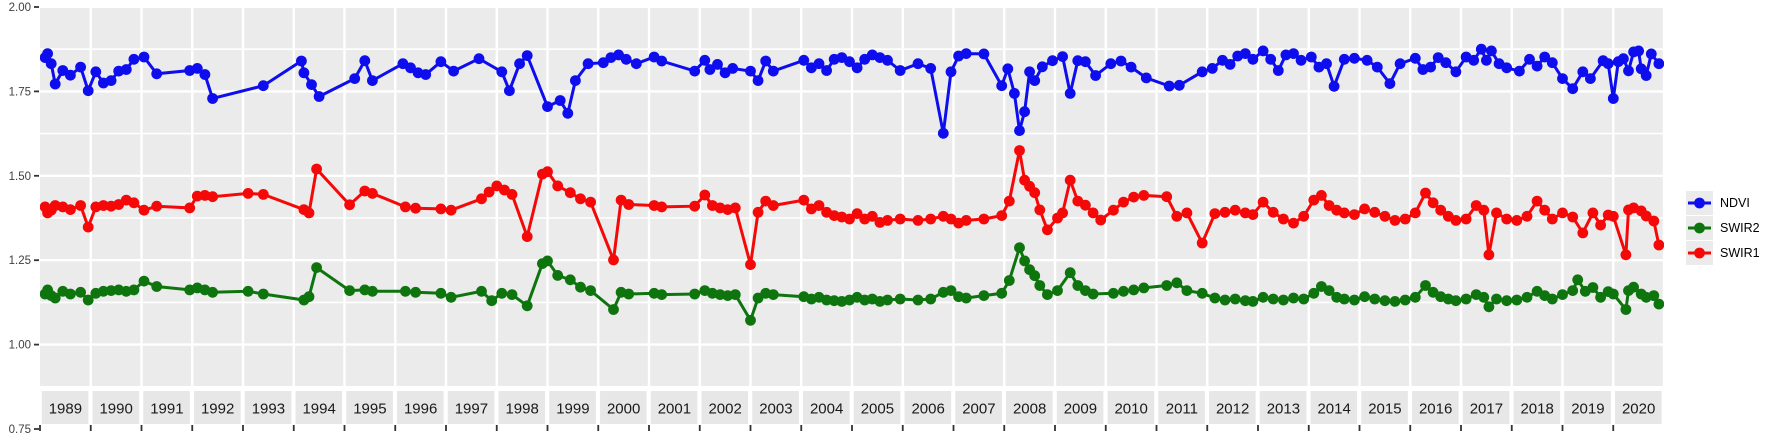 This screenshot has height=442, width=1773. Describe the element at coordinates (268, 409) in the screenshot. I see `year-strip-label: 1993` at that location.